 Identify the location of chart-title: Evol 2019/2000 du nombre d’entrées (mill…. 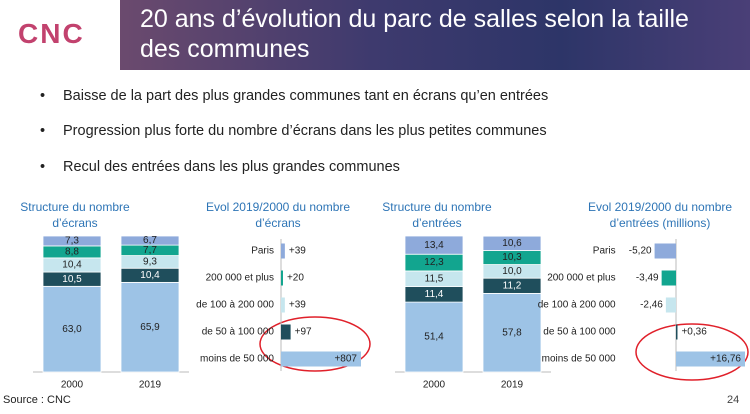
(660, 215).